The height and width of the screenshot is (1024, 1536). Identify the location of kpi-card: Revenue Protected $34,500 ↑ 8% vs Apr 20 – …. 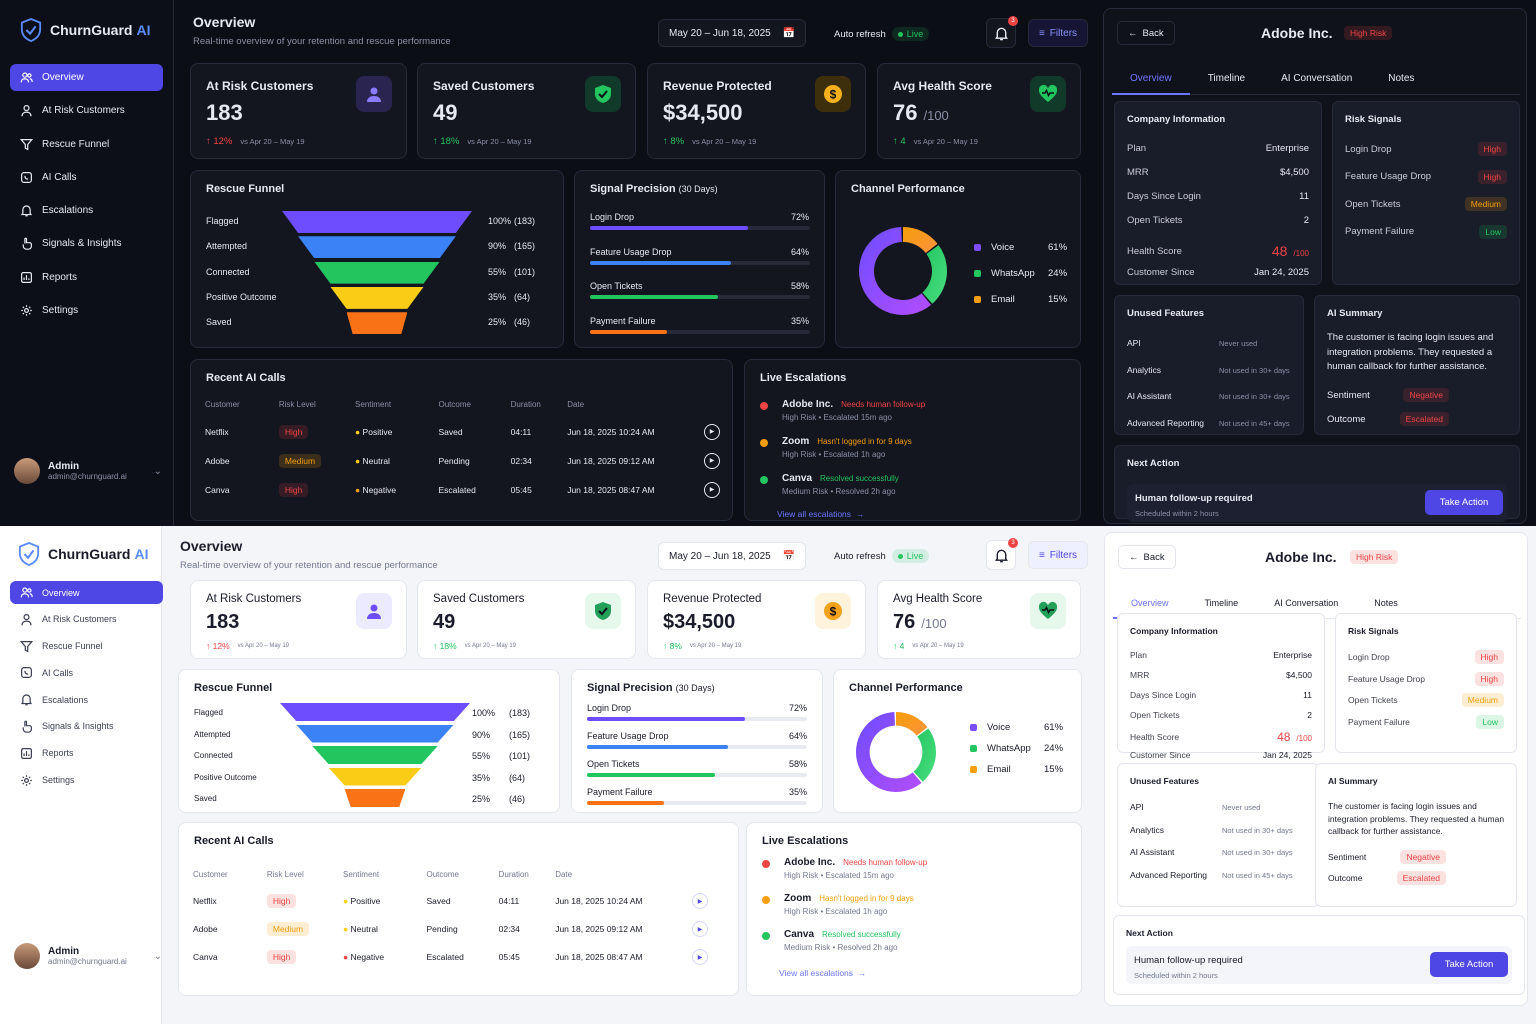
(756, 111).